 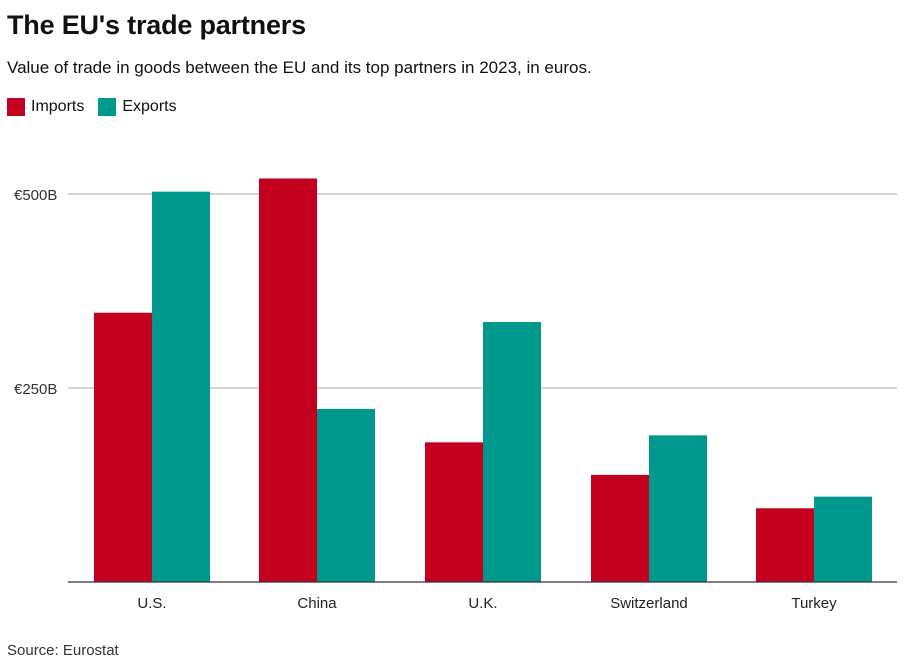 What do you see at coordinates (814, 603) in the screenshot?
I see `x-tick-label: Turkey` at bounding box center [814, 603].